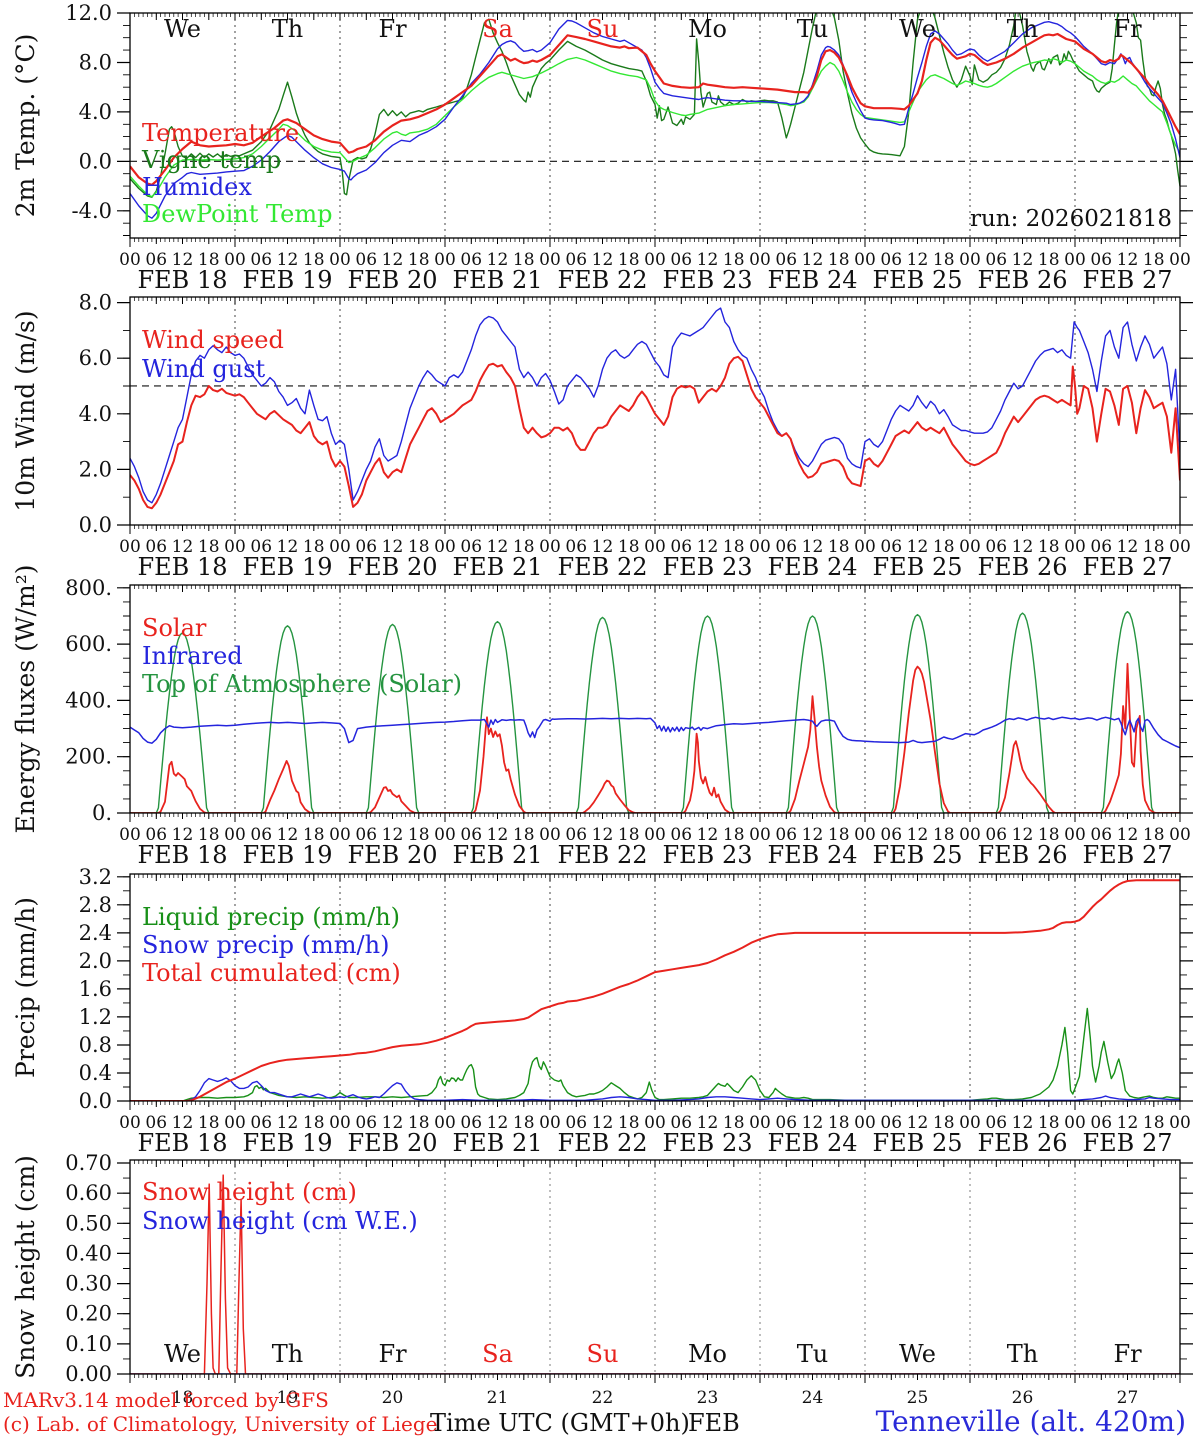 The height and width of the screenshot is (1440, 1194). Describe the element at coordinates (183, 1398) in the screenshot. I see `day-number-label: 18` at that location.